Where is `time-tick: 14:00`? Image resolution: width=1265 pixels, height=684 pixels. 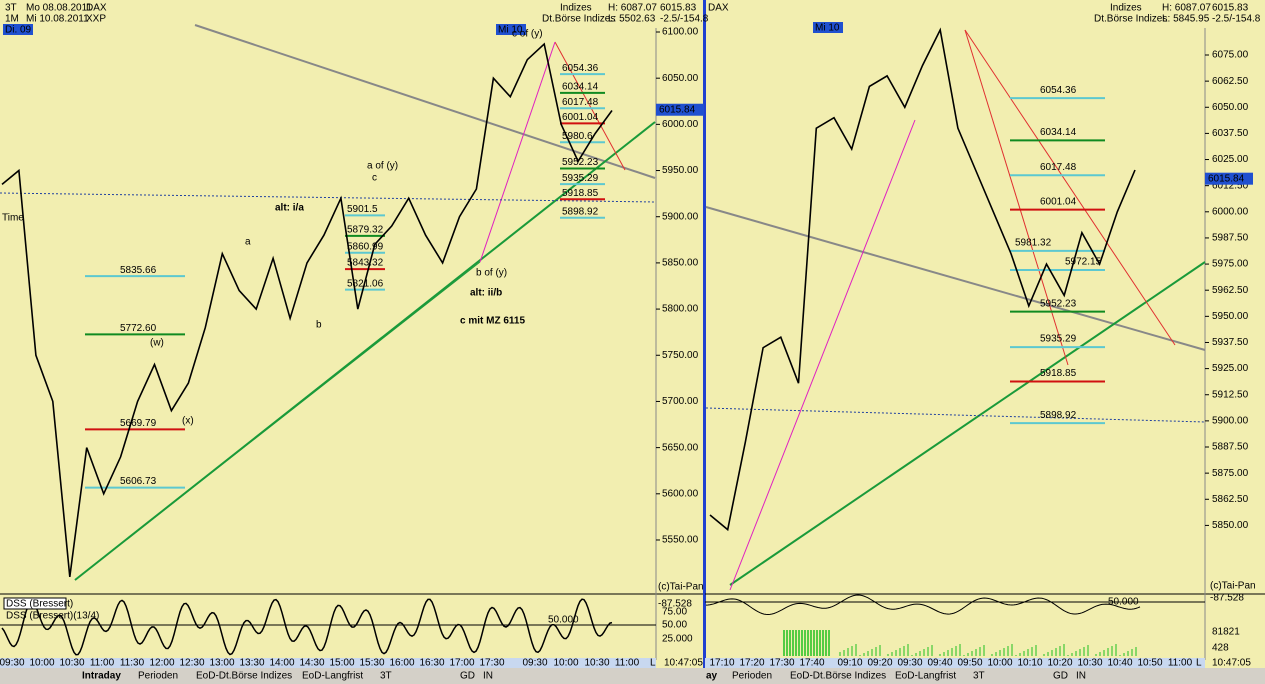
time-tick: 14:00 is located at coordinates (281, 663).